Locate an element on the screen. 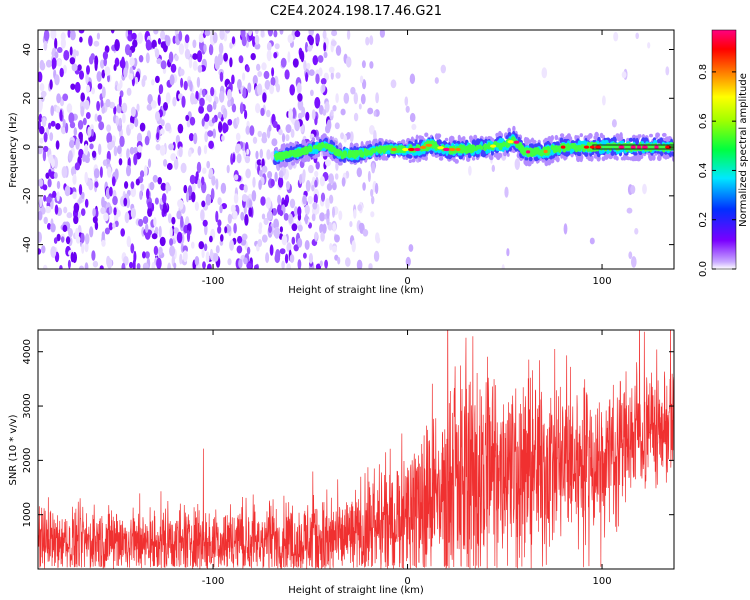  y-tick-label: 40 is located at coordinates (27, 49).